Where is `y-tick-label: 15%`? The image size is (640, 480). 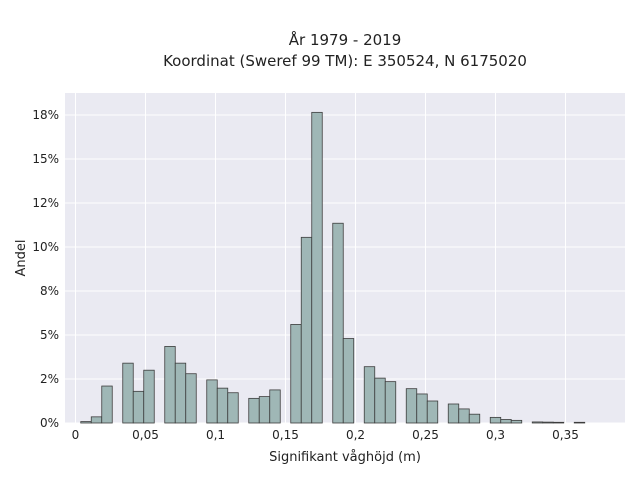 y-tick-label: 15% is located at coordinates (45, 159).